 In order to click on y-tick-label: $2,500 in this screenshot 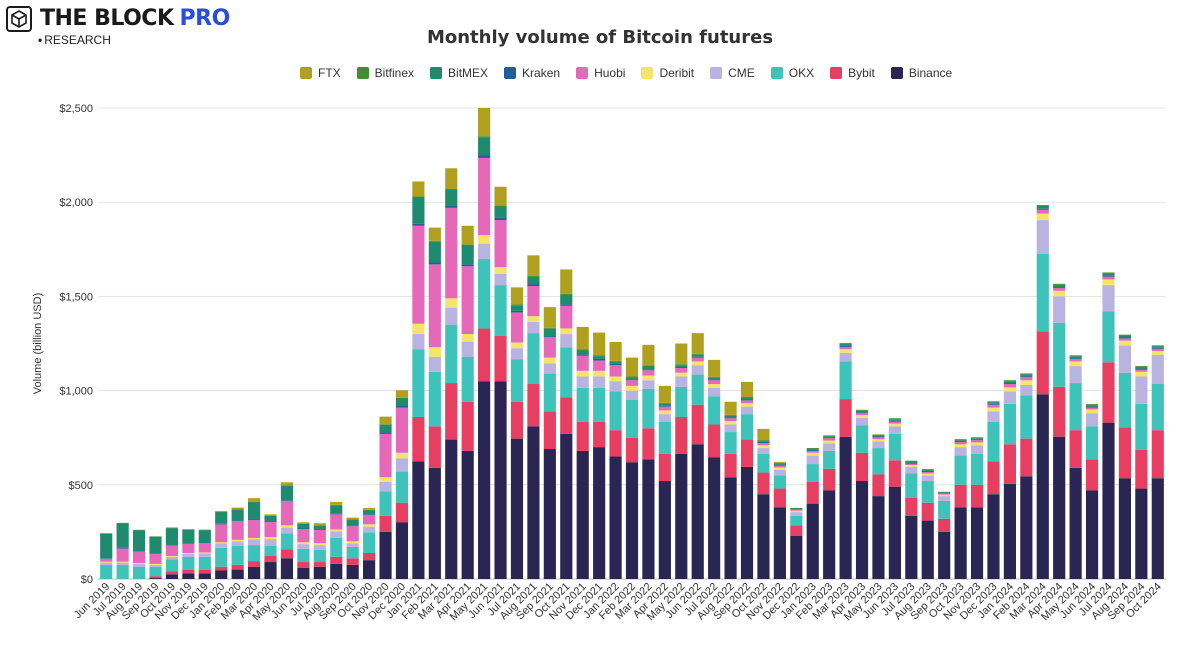, I will do `click(76, 109)`.